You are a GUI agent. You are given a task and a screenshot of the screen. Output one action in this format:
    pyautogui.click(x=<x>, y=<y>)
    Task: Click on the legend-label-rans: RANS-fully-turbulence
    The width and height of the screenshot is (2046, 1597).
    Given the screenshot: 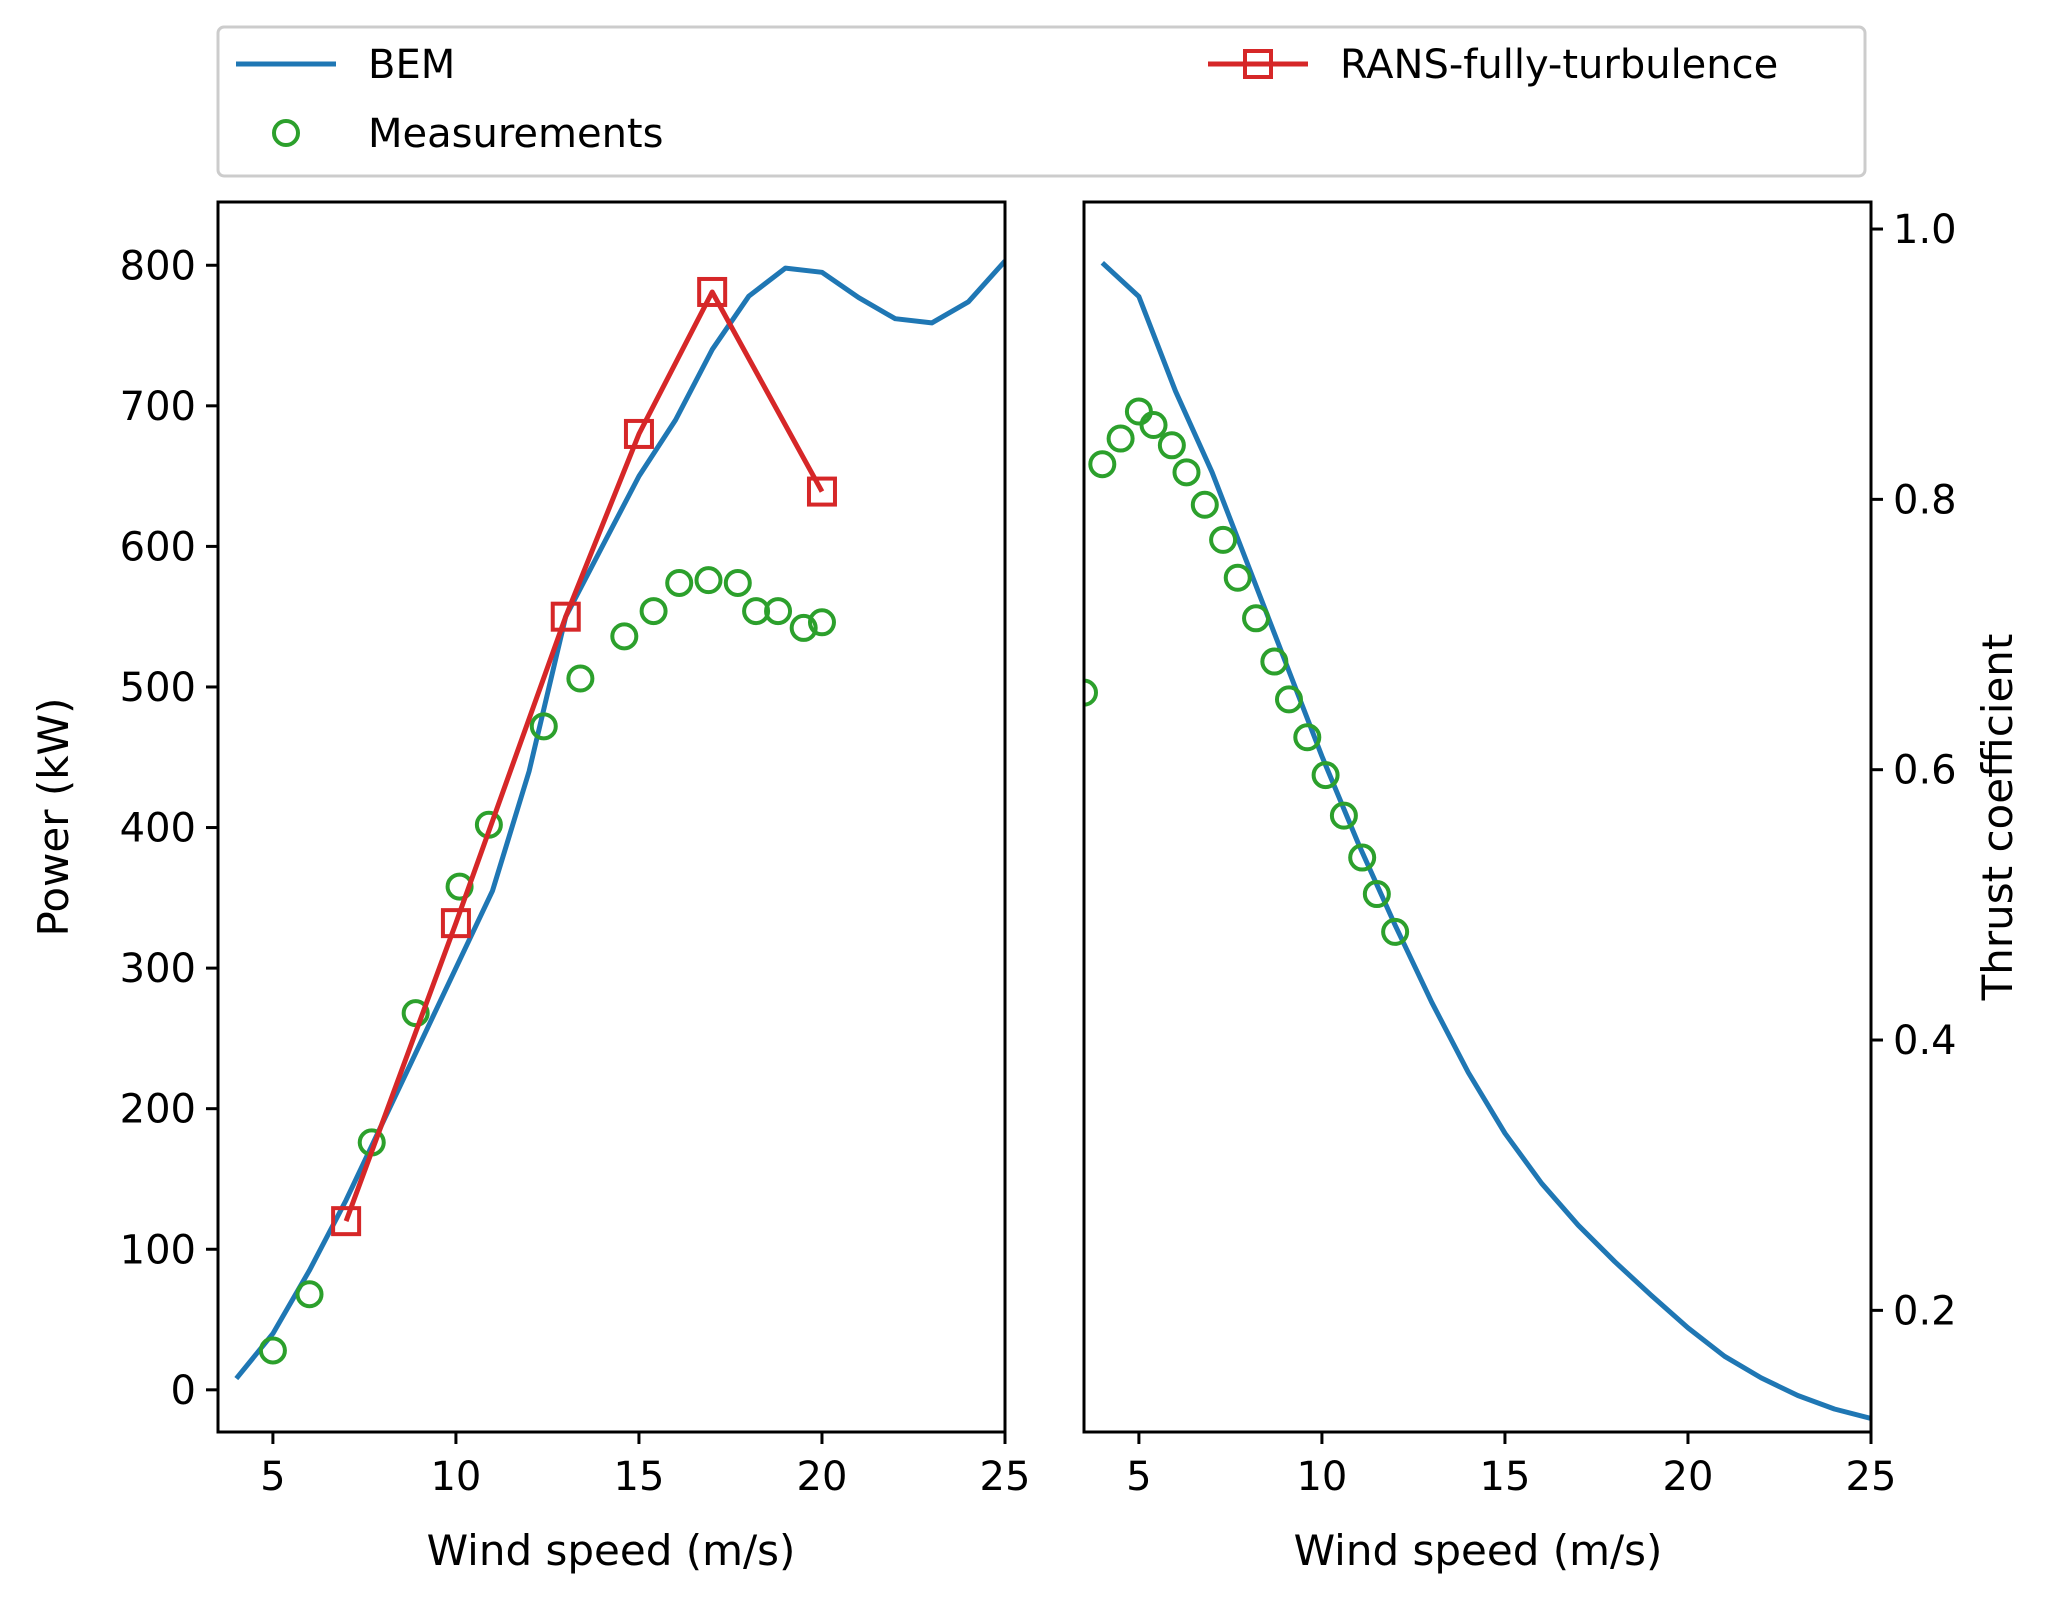 What is the action you would take?
    pyautogui.click(x=1559, y=65)
    